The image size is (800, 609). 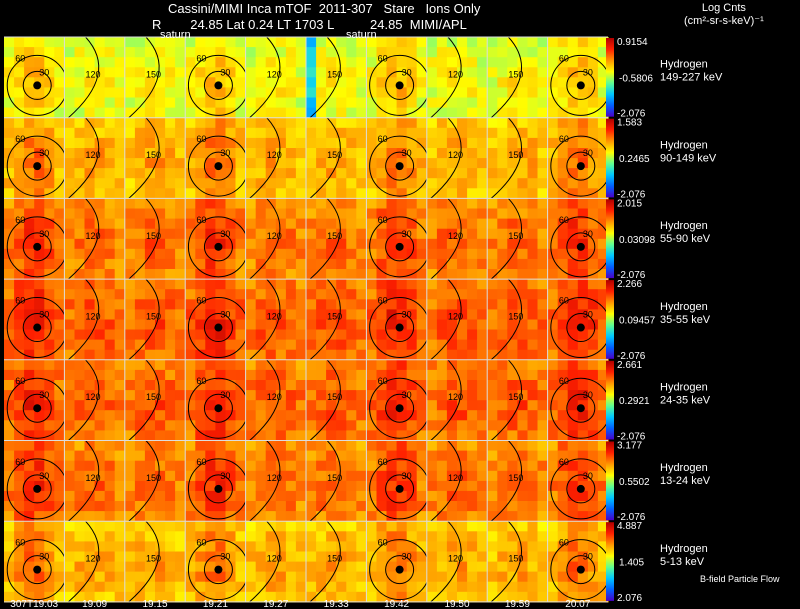 What do you see at coordinates (610, 481) in the screenshot?
I see `colorbar` at bounding box center [610, 481].